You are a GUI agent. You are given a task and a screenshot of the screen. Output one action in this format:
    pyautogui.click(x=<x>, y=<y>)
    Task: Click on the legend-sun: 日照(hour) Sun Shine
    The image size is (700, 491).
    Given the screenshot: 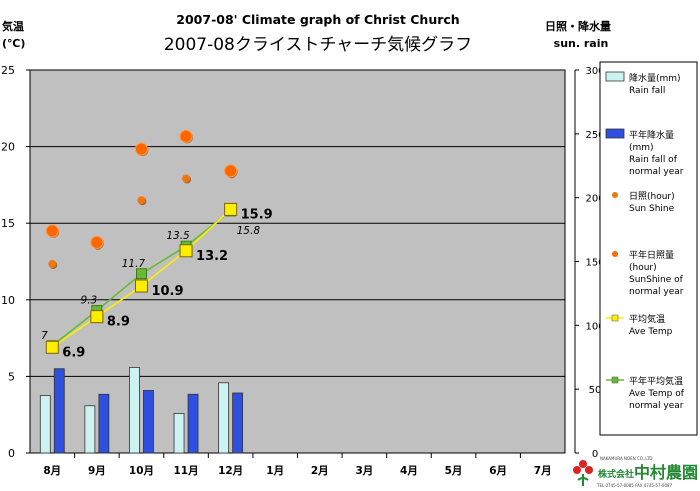 What is the action you would take?
    pyautogui.click(x=643, y=202)
    